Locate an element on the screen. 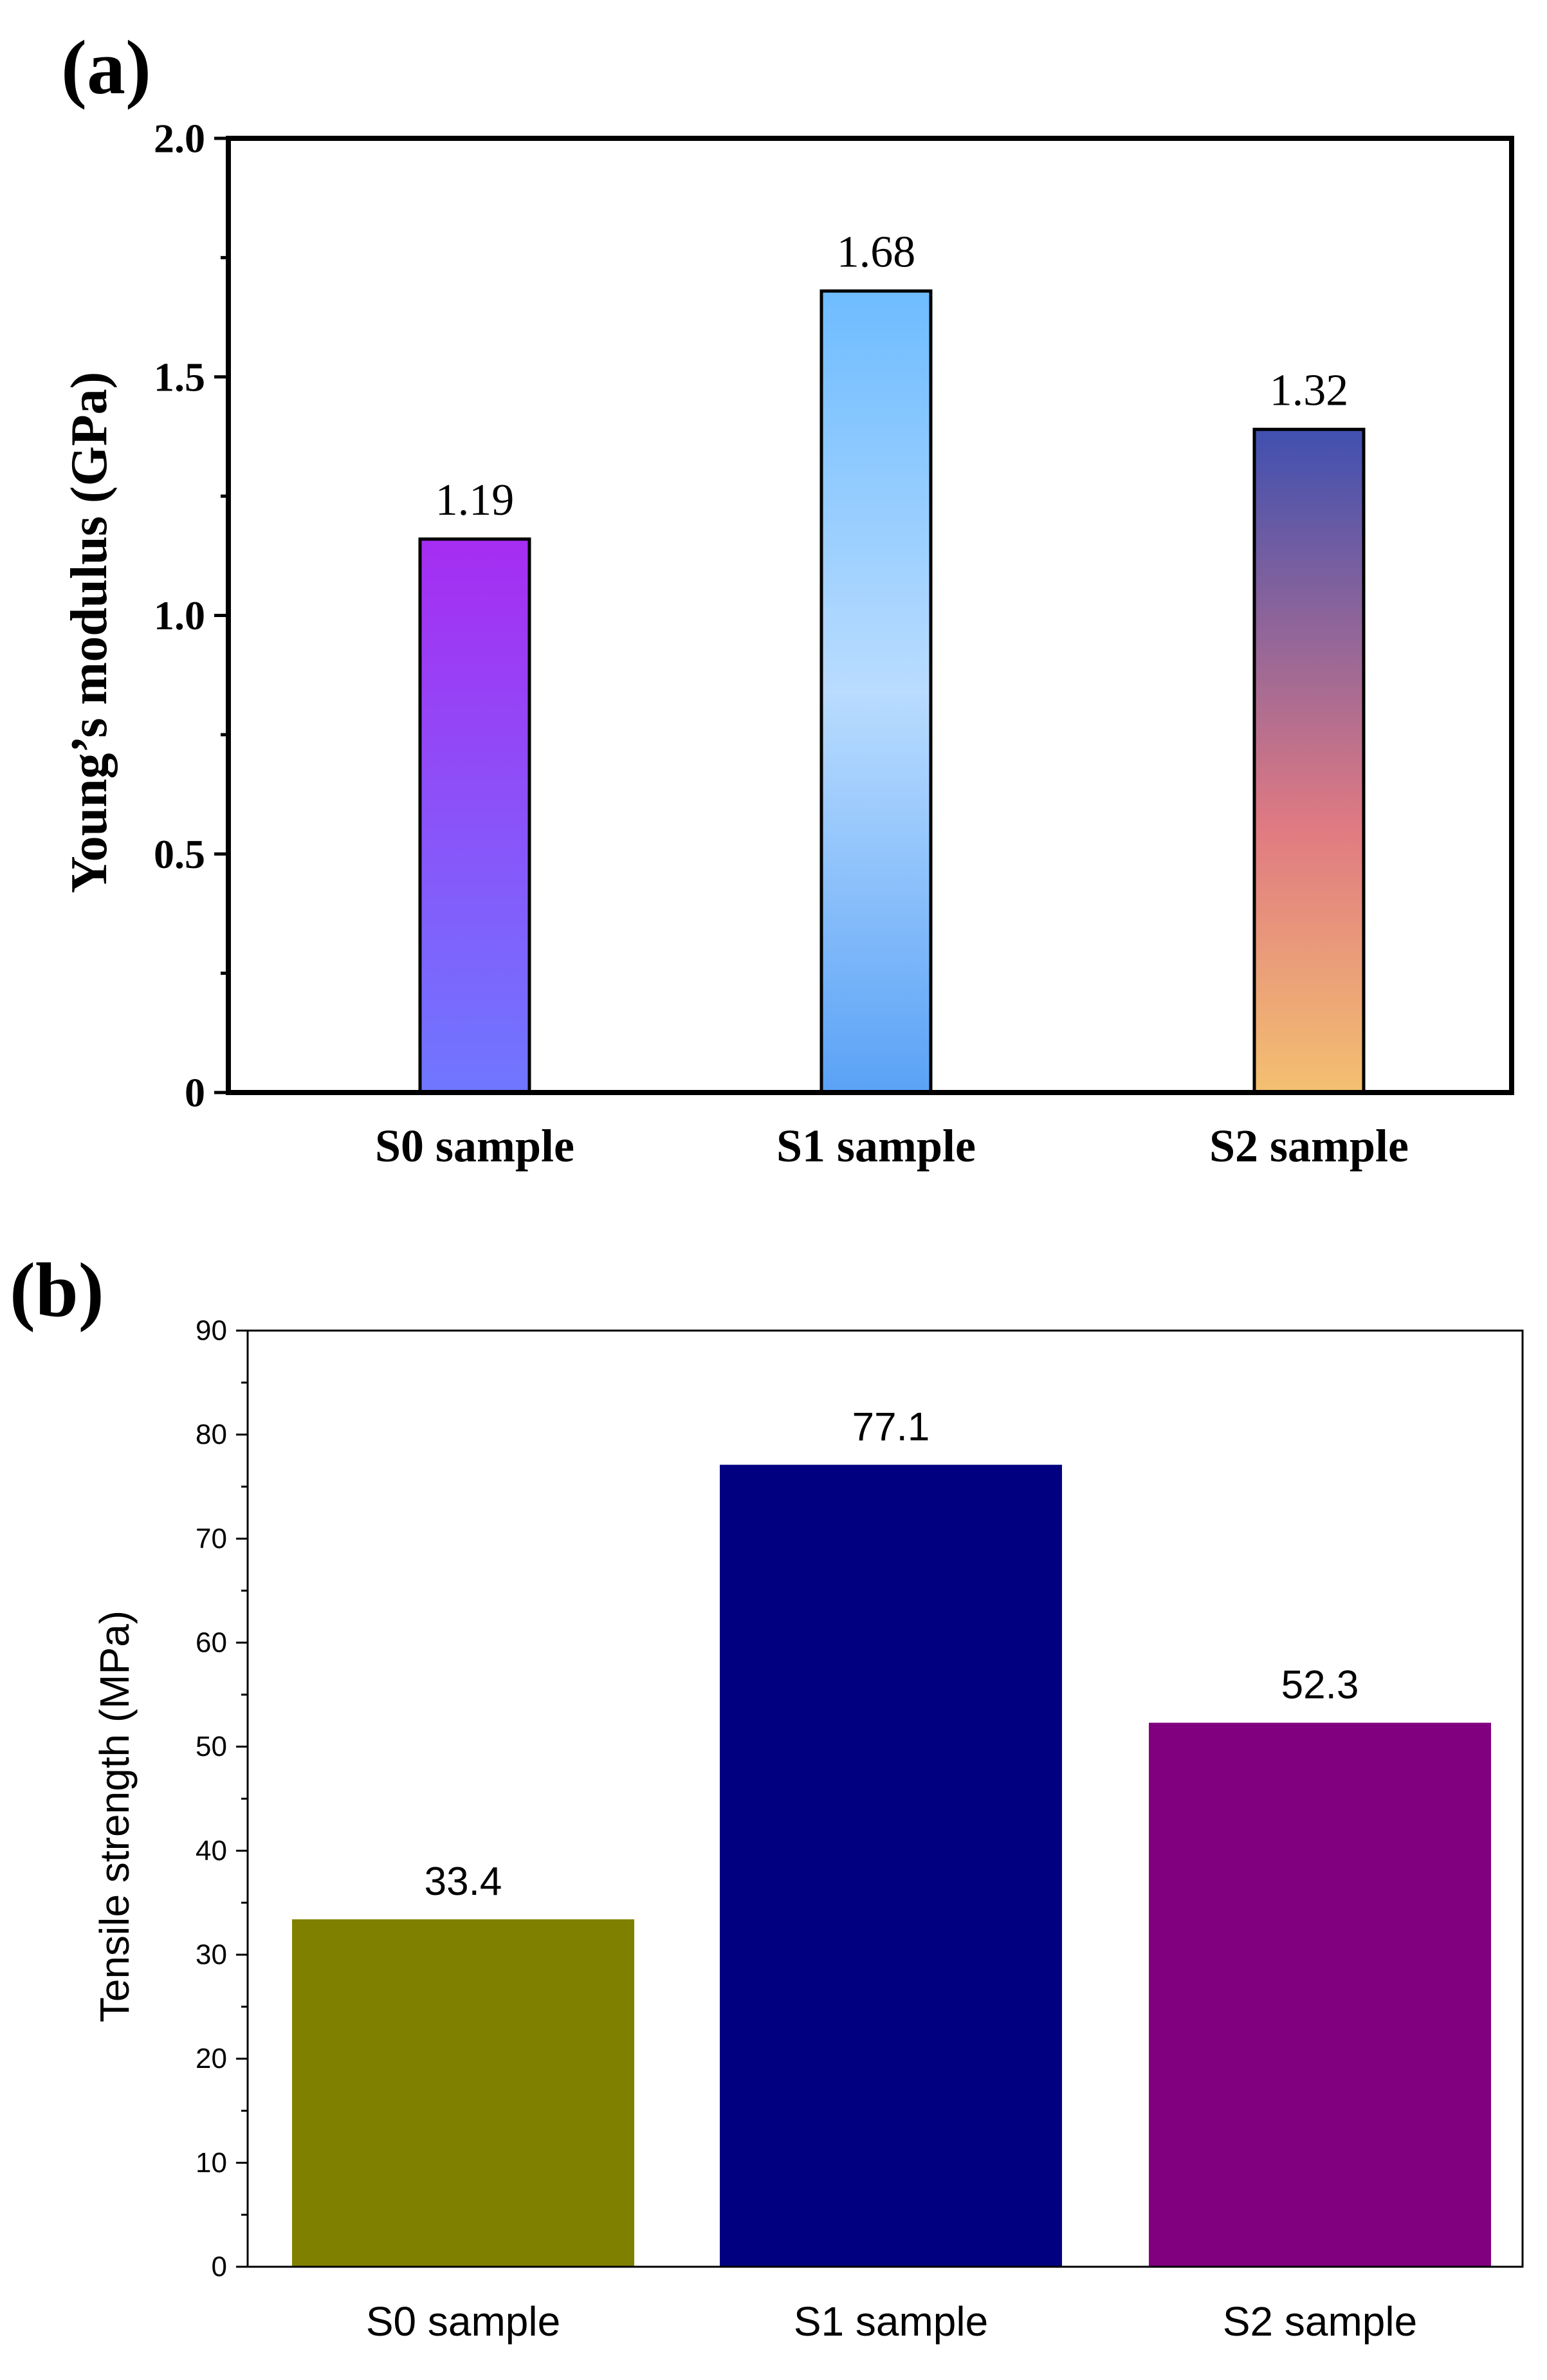 Image resolution: width=1547 pixels, height=2380 pixels. data-label-b-2: 52.3 is located at coordinates (1320, 1685).